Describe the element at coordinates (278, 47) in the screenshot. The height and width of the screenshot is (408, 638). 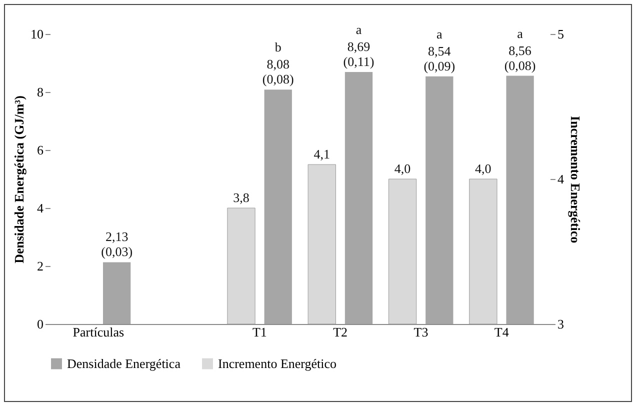
I see `annotation: b` at that location.